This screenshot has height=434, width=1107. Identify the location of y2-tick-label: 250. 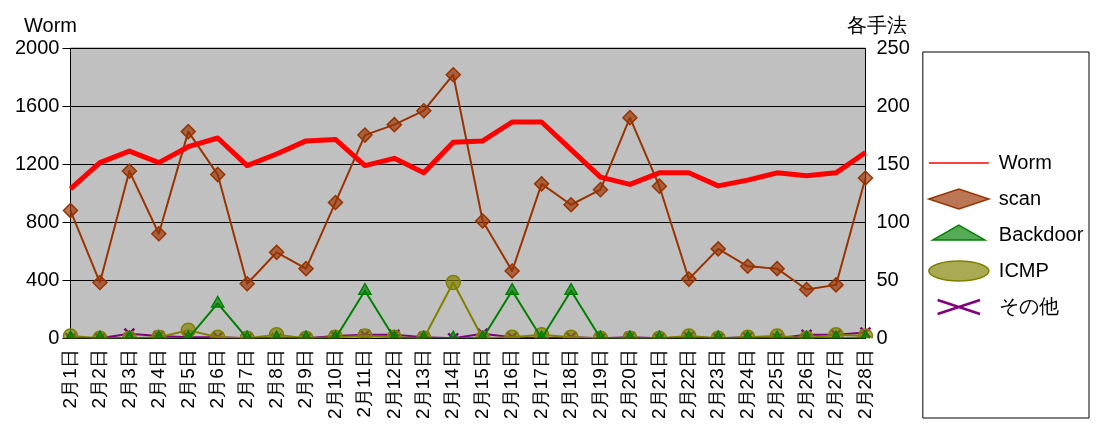
(893, 46).